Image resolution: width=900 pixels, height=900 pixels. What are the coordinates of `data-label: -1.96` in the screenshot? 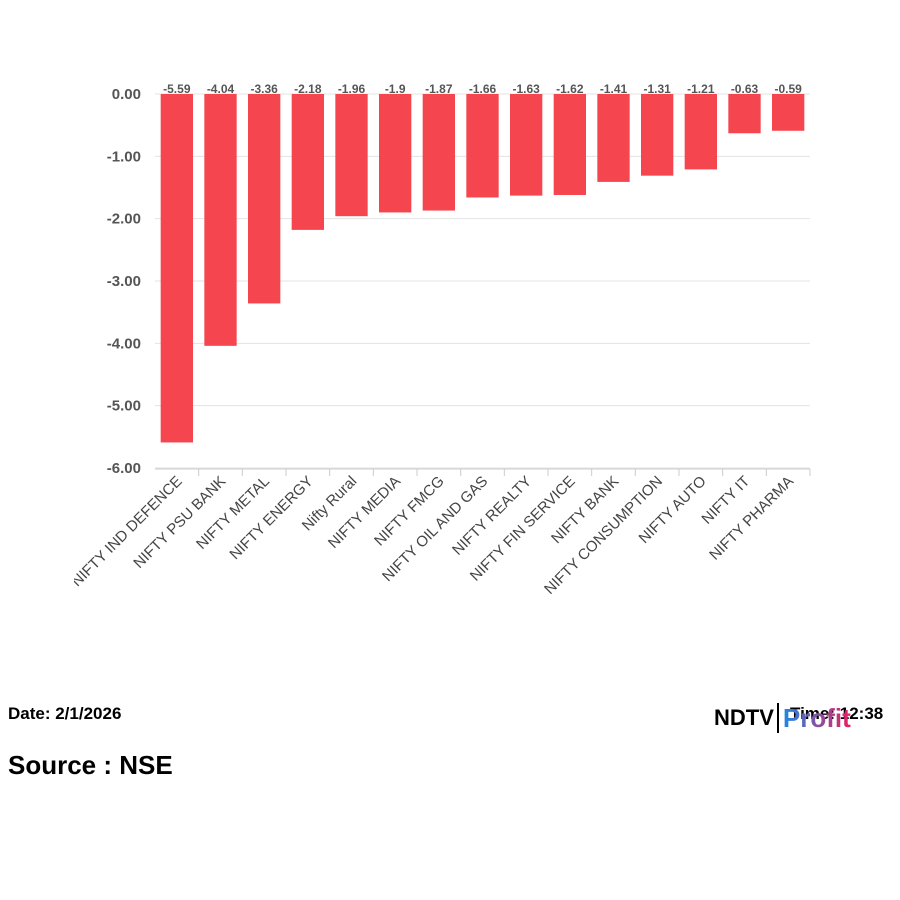 It's located at (352, 89).